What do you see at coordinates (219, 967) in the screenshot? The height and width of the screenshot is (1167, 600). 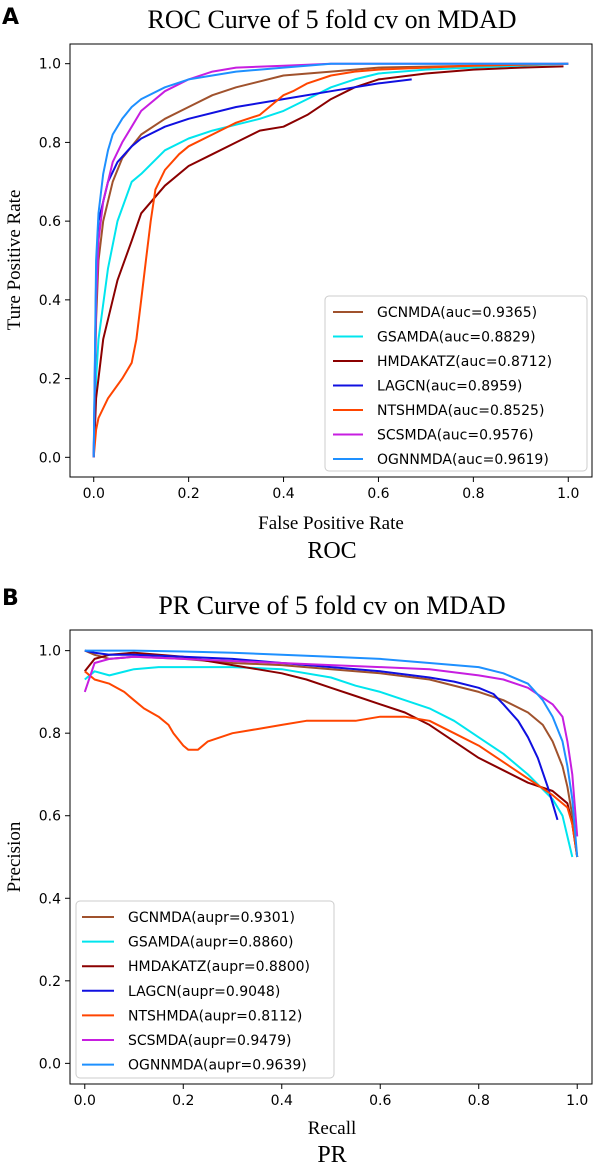 I see `pr-legend-label: HMDAKATZ(aupr=0.8800)` at bounding box center [219, 967].